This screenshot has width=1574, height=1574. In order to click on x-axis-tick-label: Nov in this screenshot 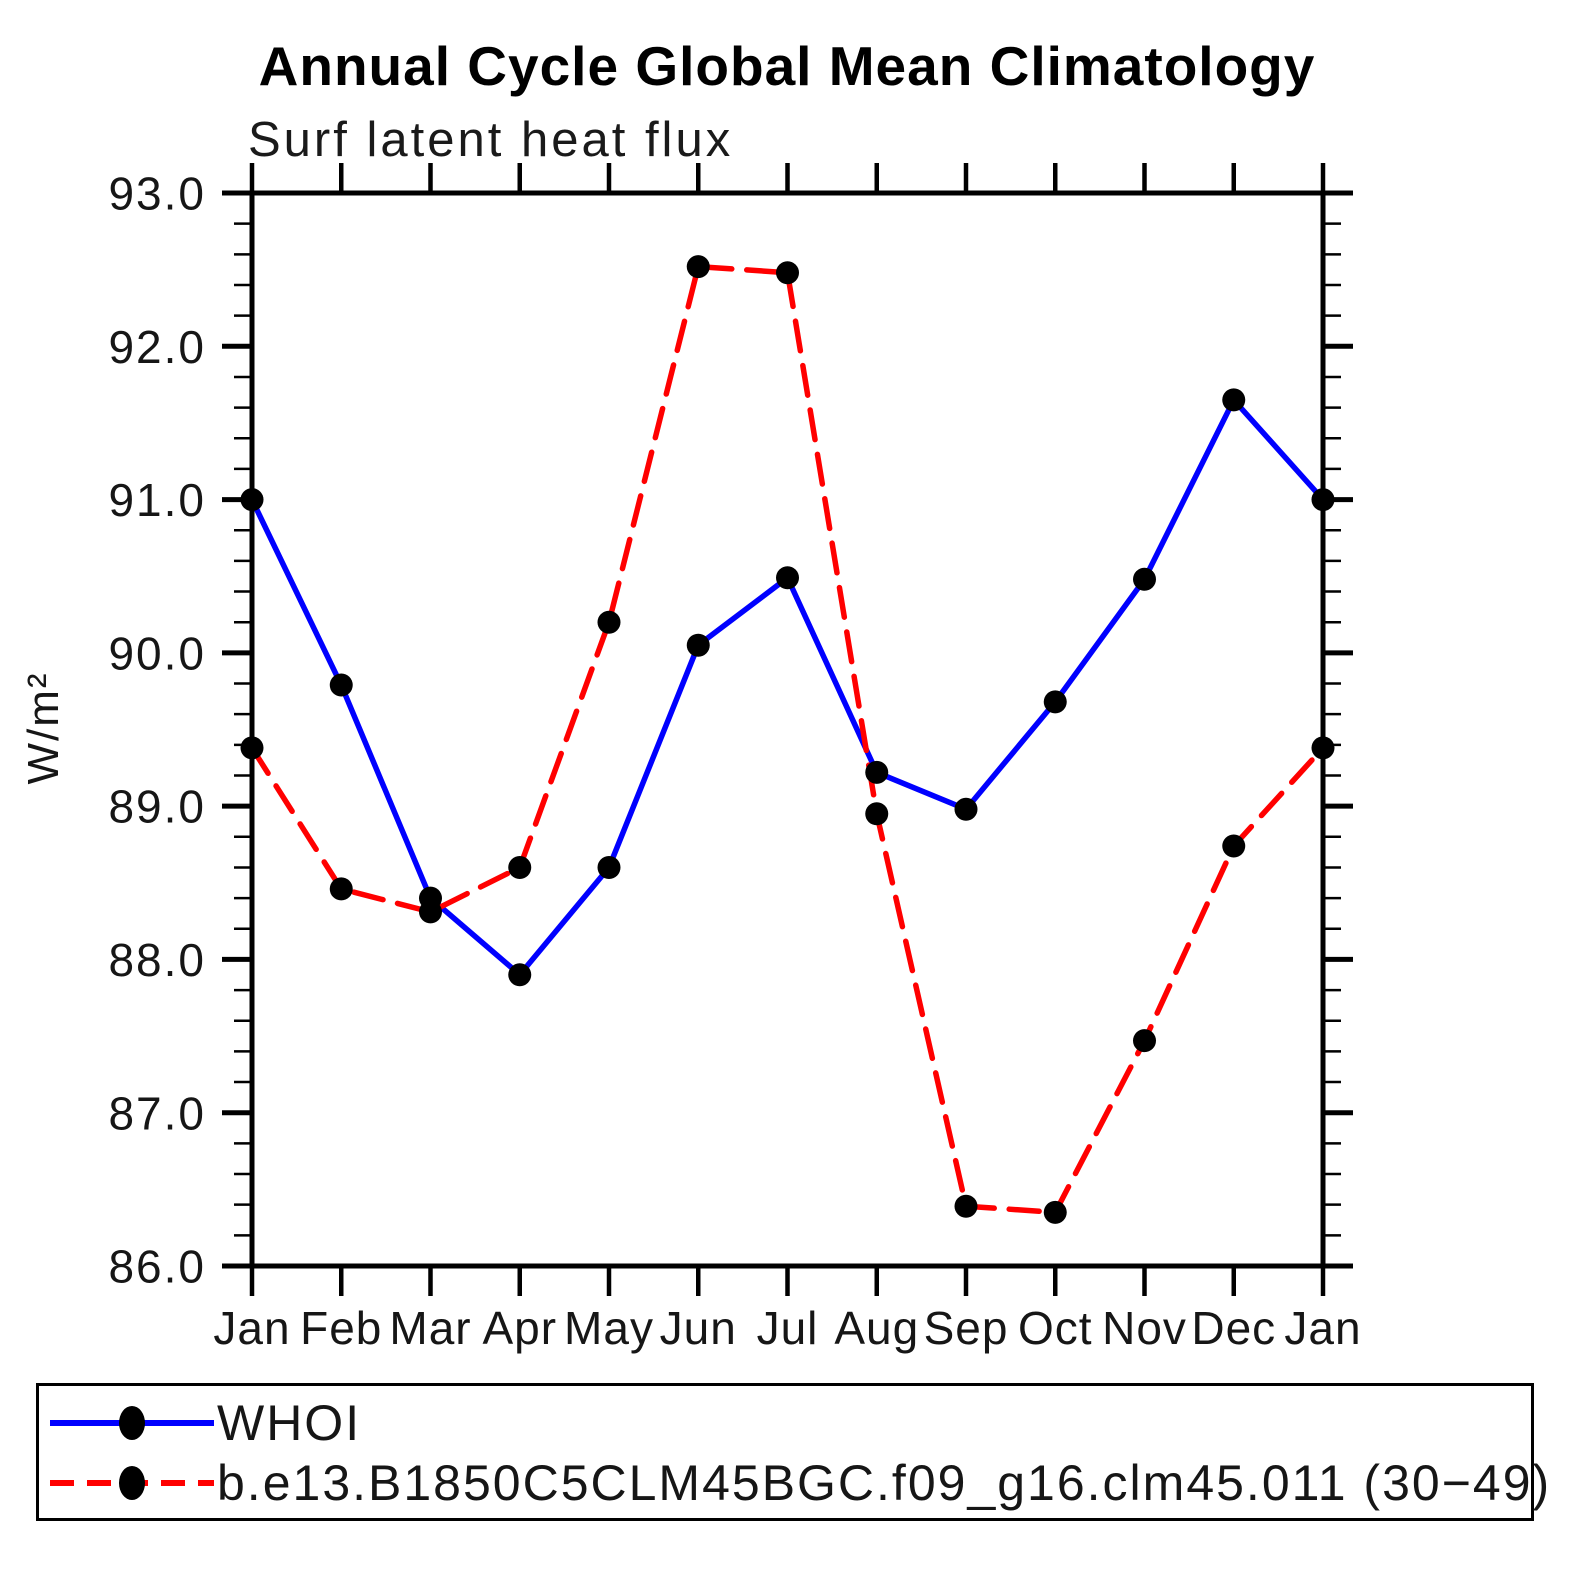, I will do `click(1144, 1328)`.